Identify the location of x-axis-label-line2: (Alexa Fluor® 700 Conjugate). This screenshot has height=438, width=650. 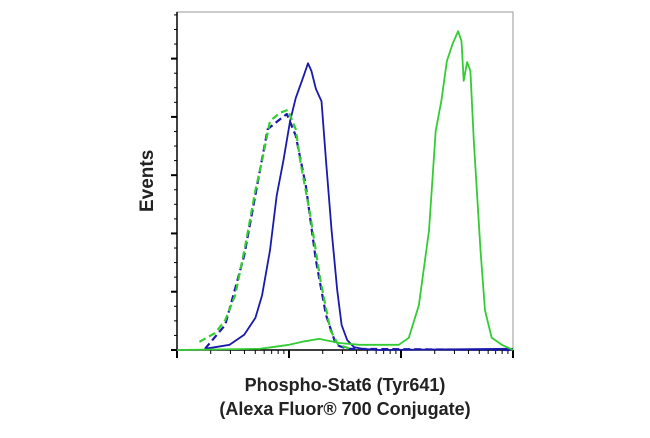
(345, 409).